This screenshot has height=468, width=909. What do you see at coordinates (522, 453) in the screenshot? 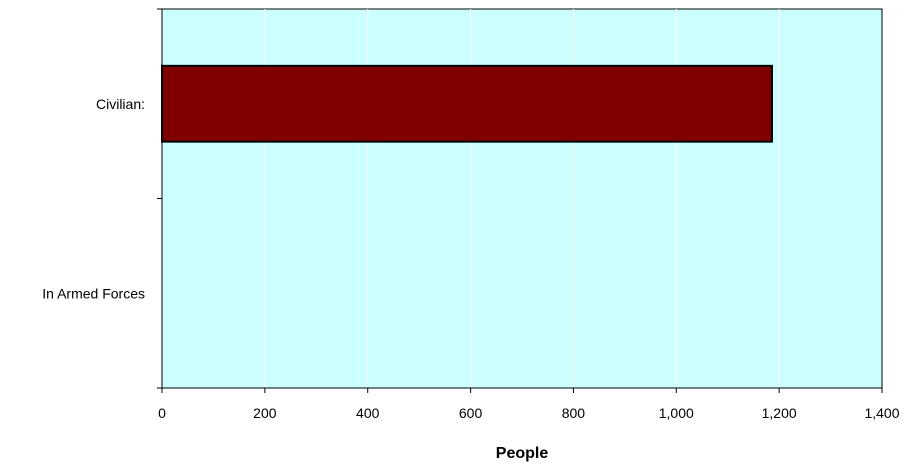
I see `x-axis-title: People` at bounding box center [522, 453].